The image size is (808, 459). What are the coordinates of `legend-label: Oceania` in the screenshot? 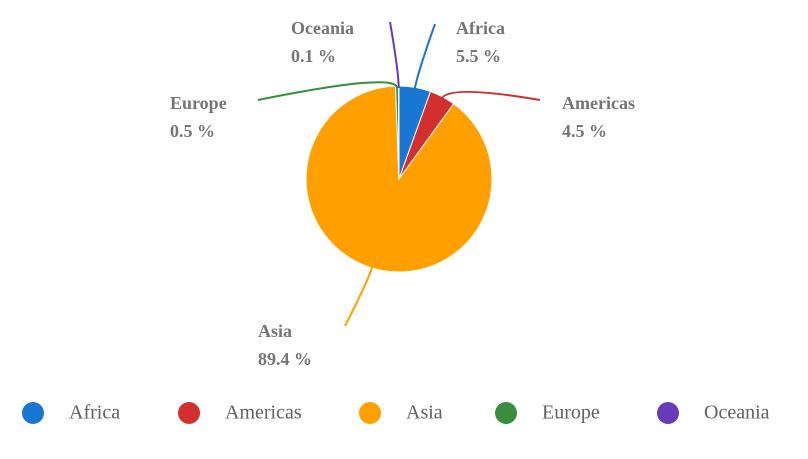 It's located at (737, 413).